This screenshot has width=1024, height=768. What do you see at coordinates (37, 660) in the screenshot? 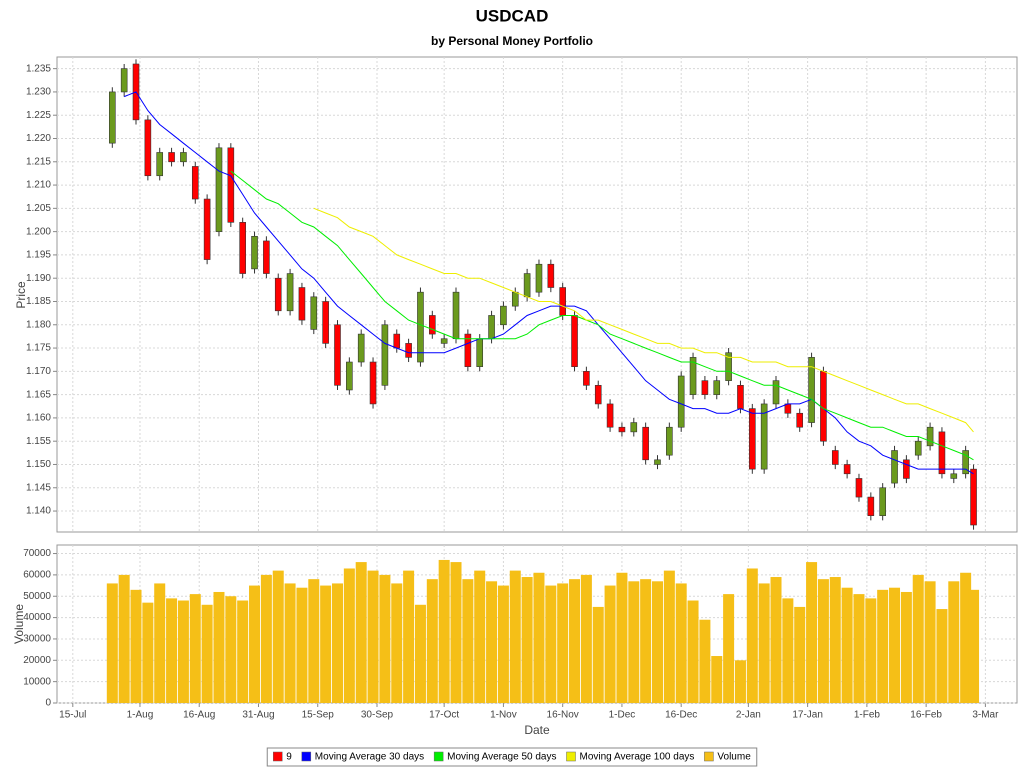
I see `y-tick-label: 20000` at bounding box center [37, 660].